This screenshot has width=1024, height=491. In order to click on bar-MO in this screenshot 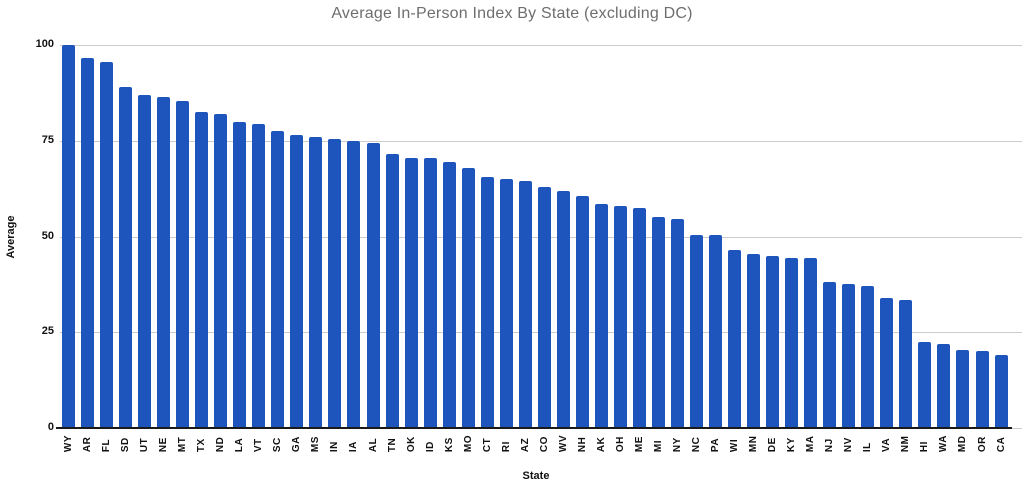, I will do `click(468, 297)`.